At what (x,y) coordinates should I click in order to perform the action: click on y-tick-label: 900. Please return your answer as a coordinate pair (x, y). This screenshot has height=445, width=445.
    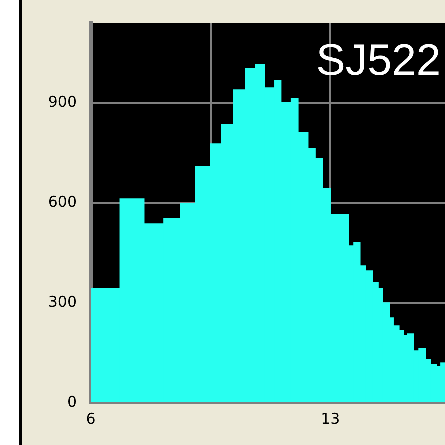
    Looking at the image, I should click on (62, 101).